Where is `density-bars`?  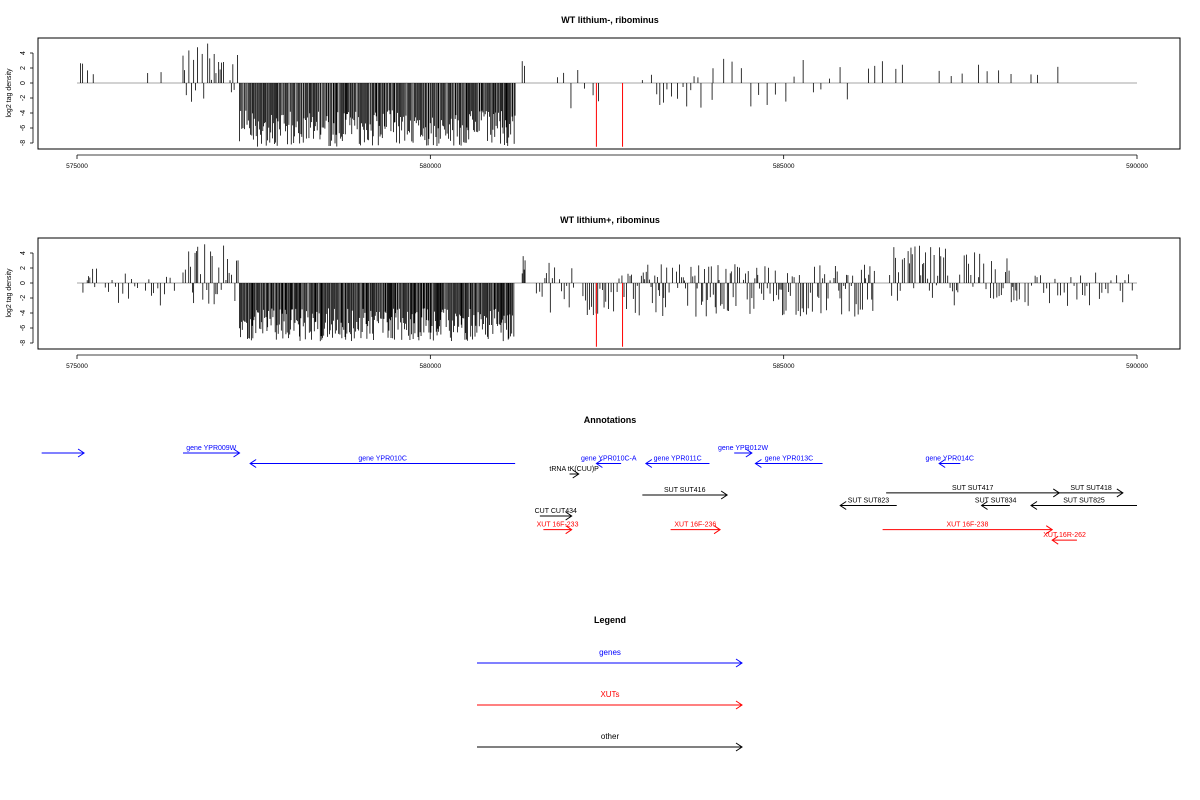 density-bars is located at coordinates (607, 293).